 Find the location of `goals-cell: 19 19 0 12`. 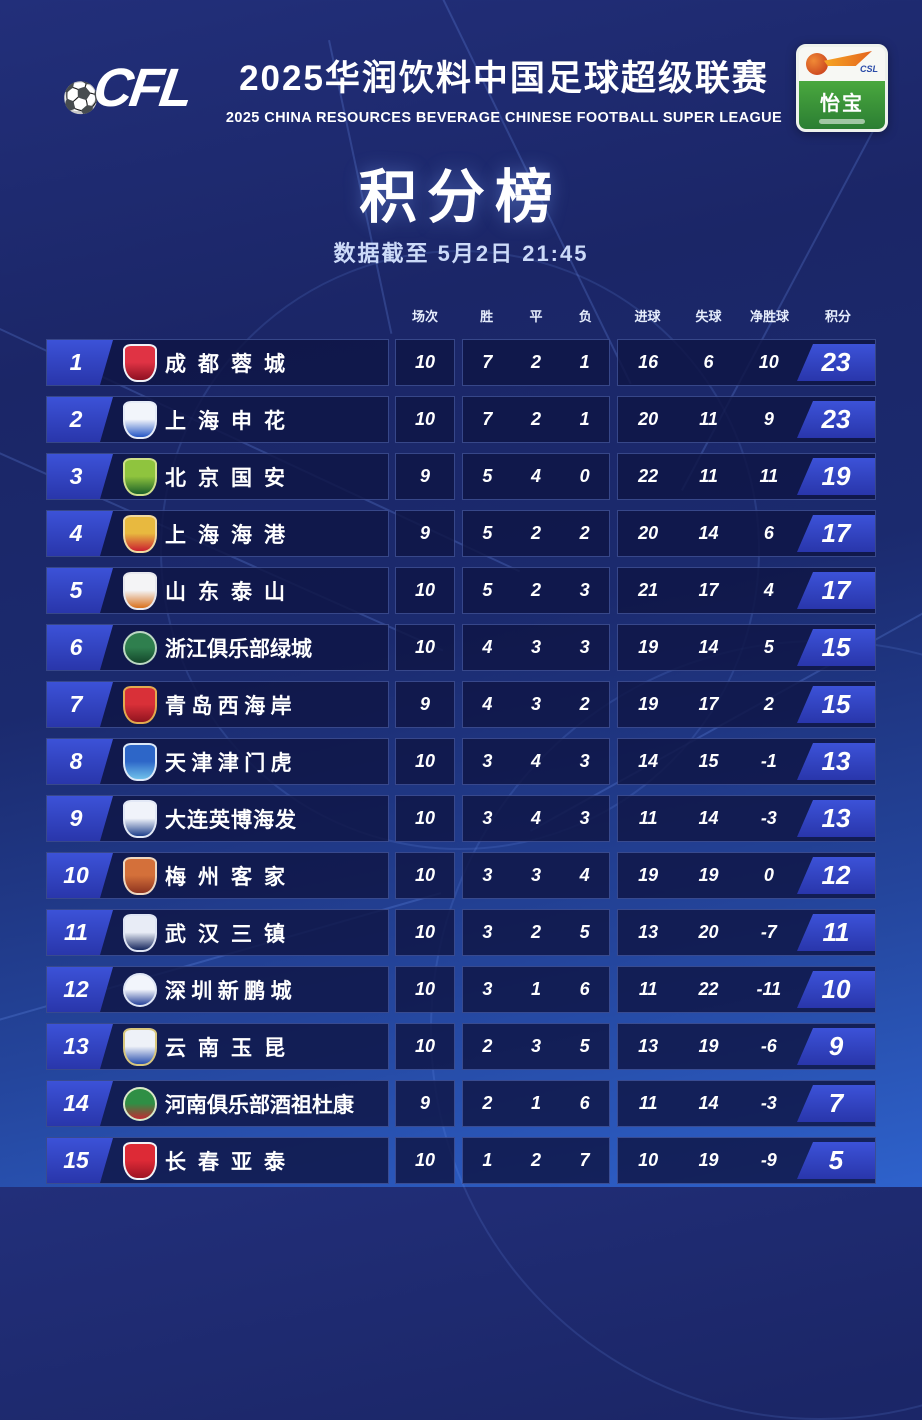

goals-cell: 19 19 0 12 is located at coordinates (746, 875).